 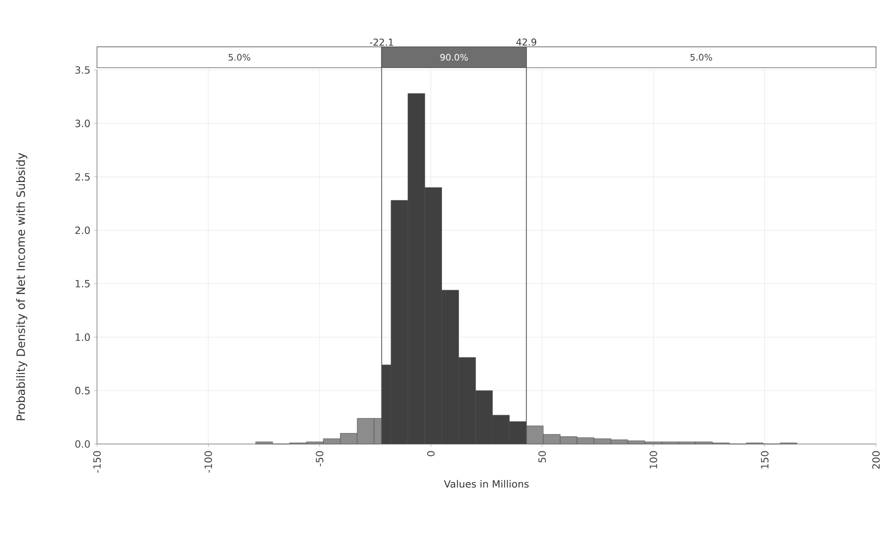 I want to click on x-tick-label: 100, so click(x=654, y=459).